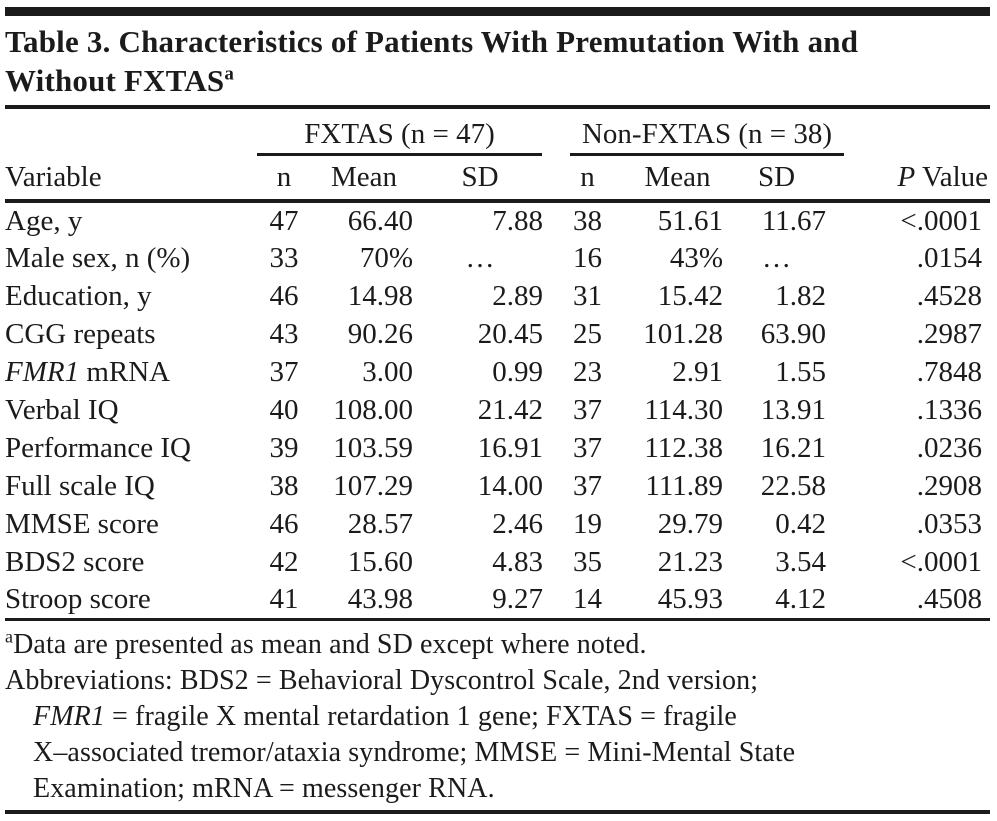  I want to click on variable-text: Verbal IQ, so click(62, 409).